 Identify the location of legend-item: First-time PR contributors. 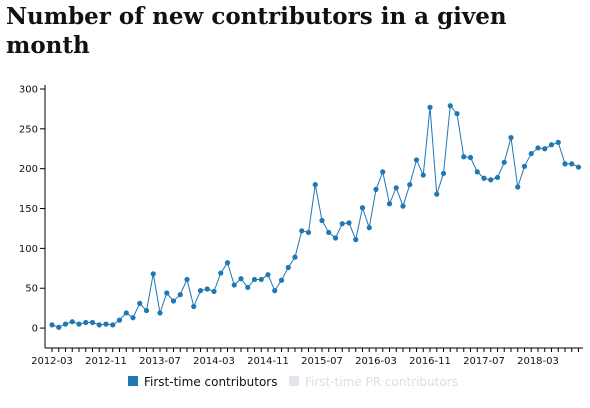
(373, 382).